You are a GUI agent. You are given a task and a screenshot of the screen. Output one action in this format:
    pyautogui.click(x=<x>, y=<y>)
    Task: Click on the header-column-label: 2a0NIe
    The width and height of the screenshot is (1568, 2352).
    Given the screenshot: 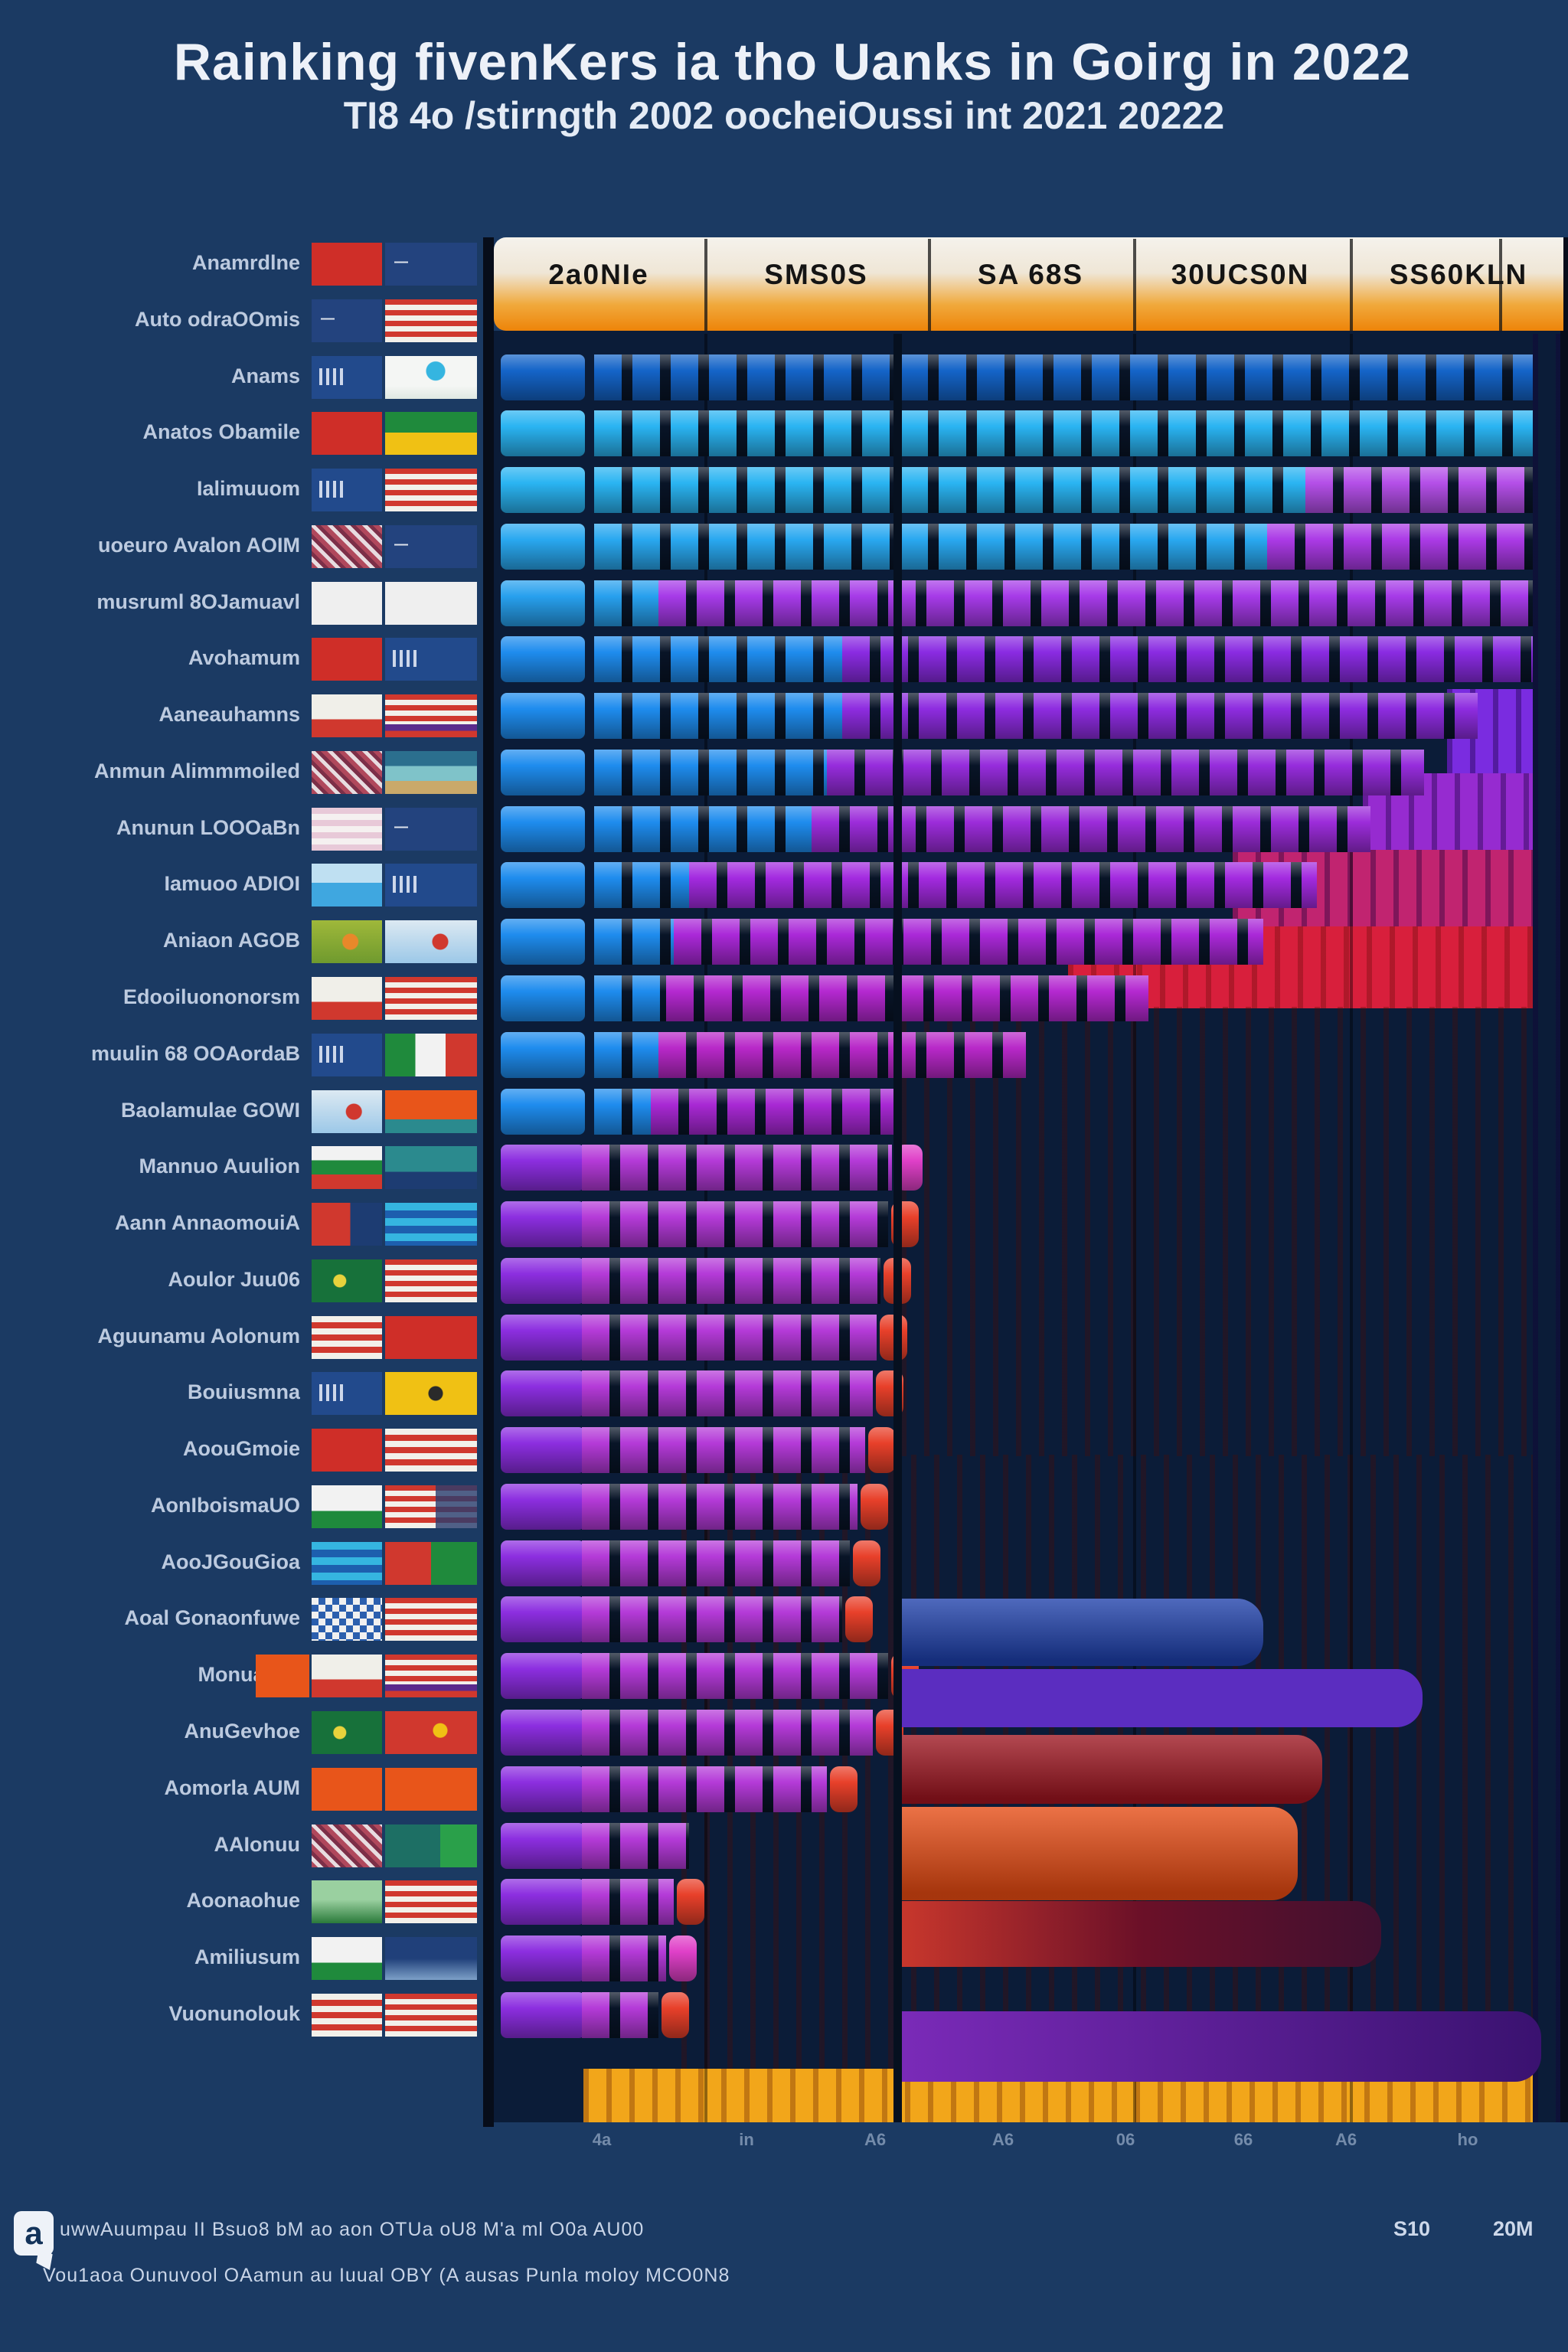 What is the action you would take?
    pyautogui.click(x=598, y=274)
    